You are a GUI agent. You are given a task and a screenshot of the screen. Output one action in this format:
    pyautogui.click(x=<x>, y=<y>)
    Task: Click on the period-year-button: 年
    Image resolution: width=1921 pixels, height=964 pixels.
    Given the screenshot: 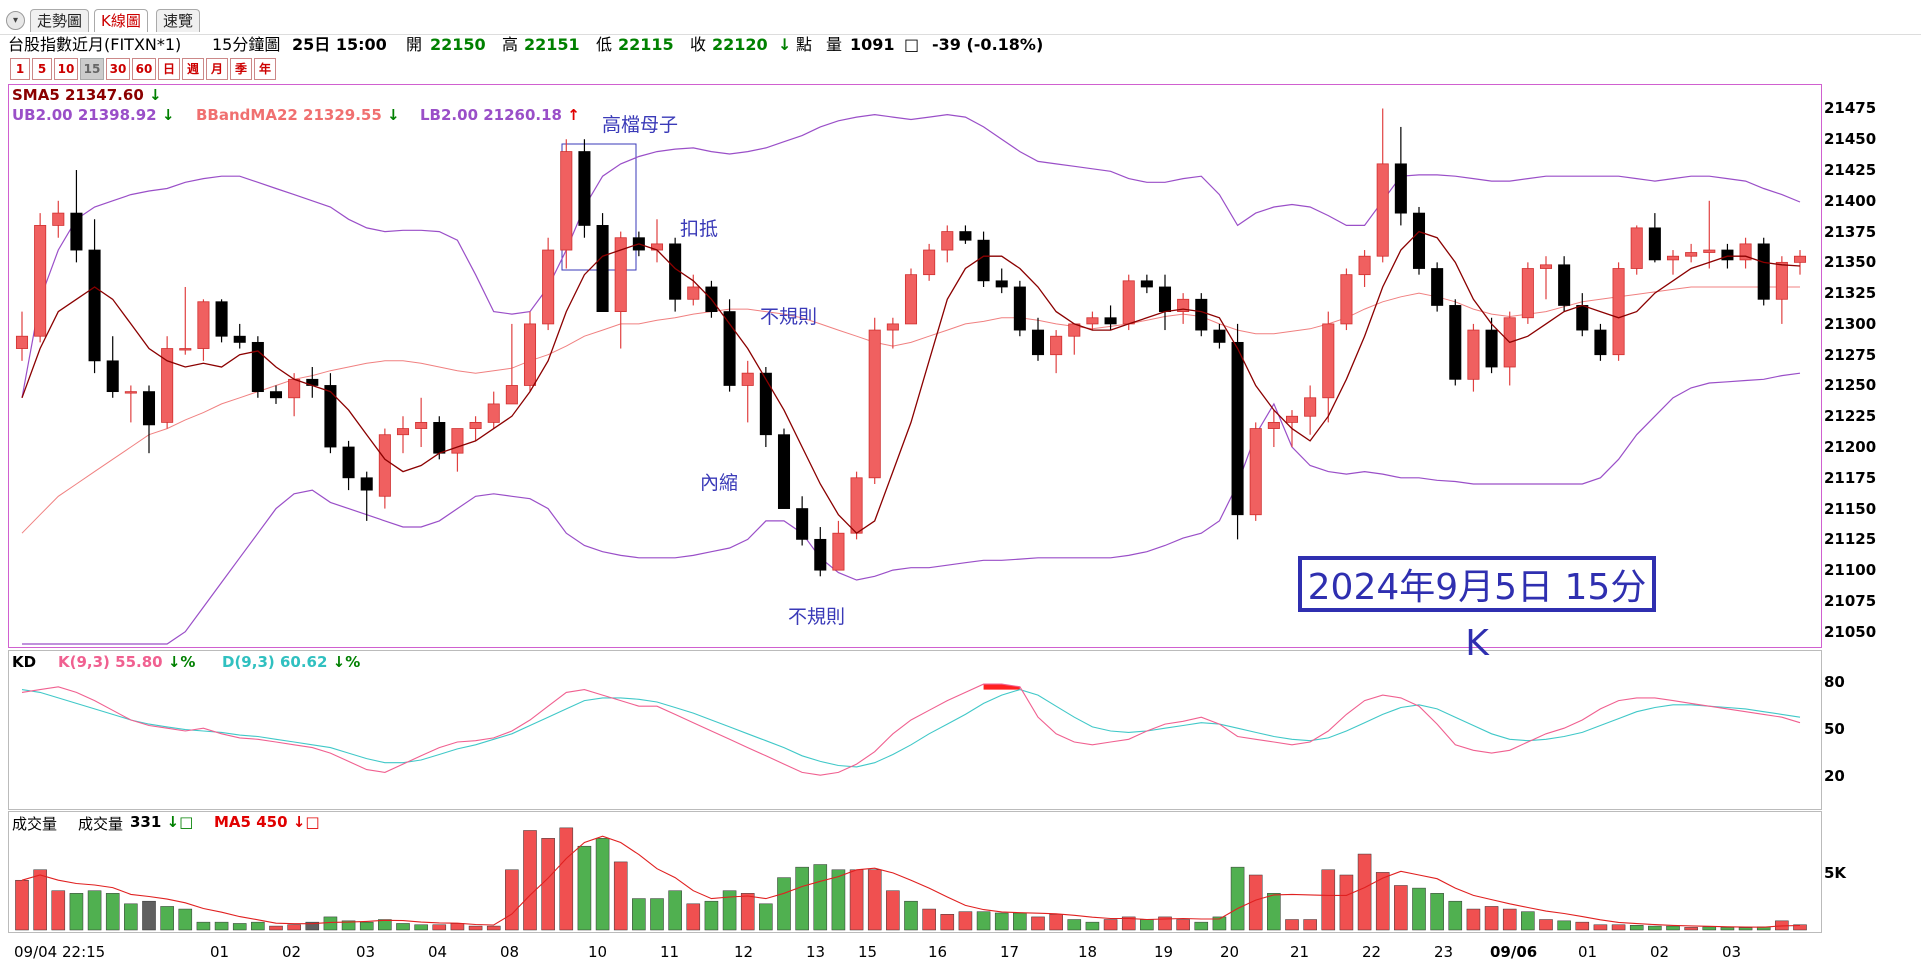 What is the action you would take?
    pyautogui.click(x=265, y=69)
    